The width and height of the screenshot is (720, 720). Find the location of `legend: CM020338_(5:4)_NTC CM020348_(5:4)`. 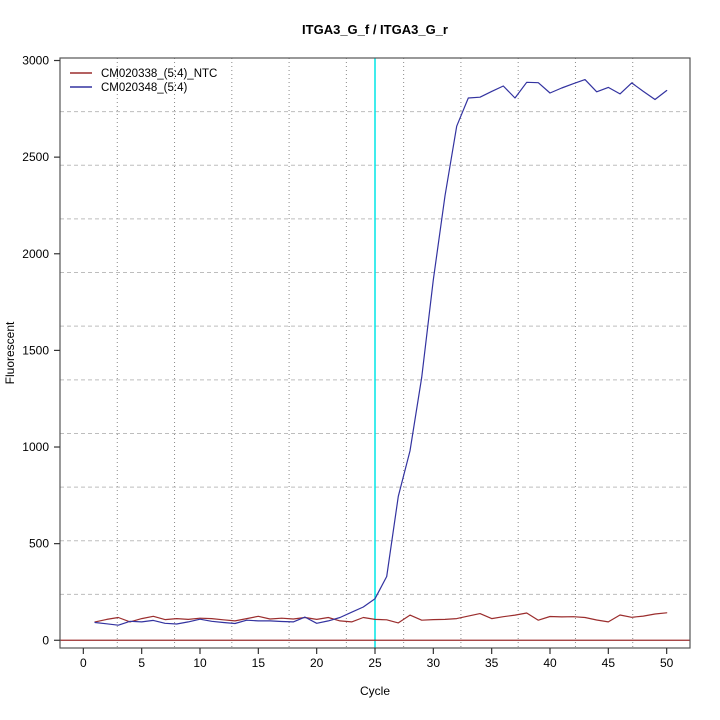

legend: CM020338_(5:4)_NTC CM020348_(5:4) is located at coordinates (143, 81).